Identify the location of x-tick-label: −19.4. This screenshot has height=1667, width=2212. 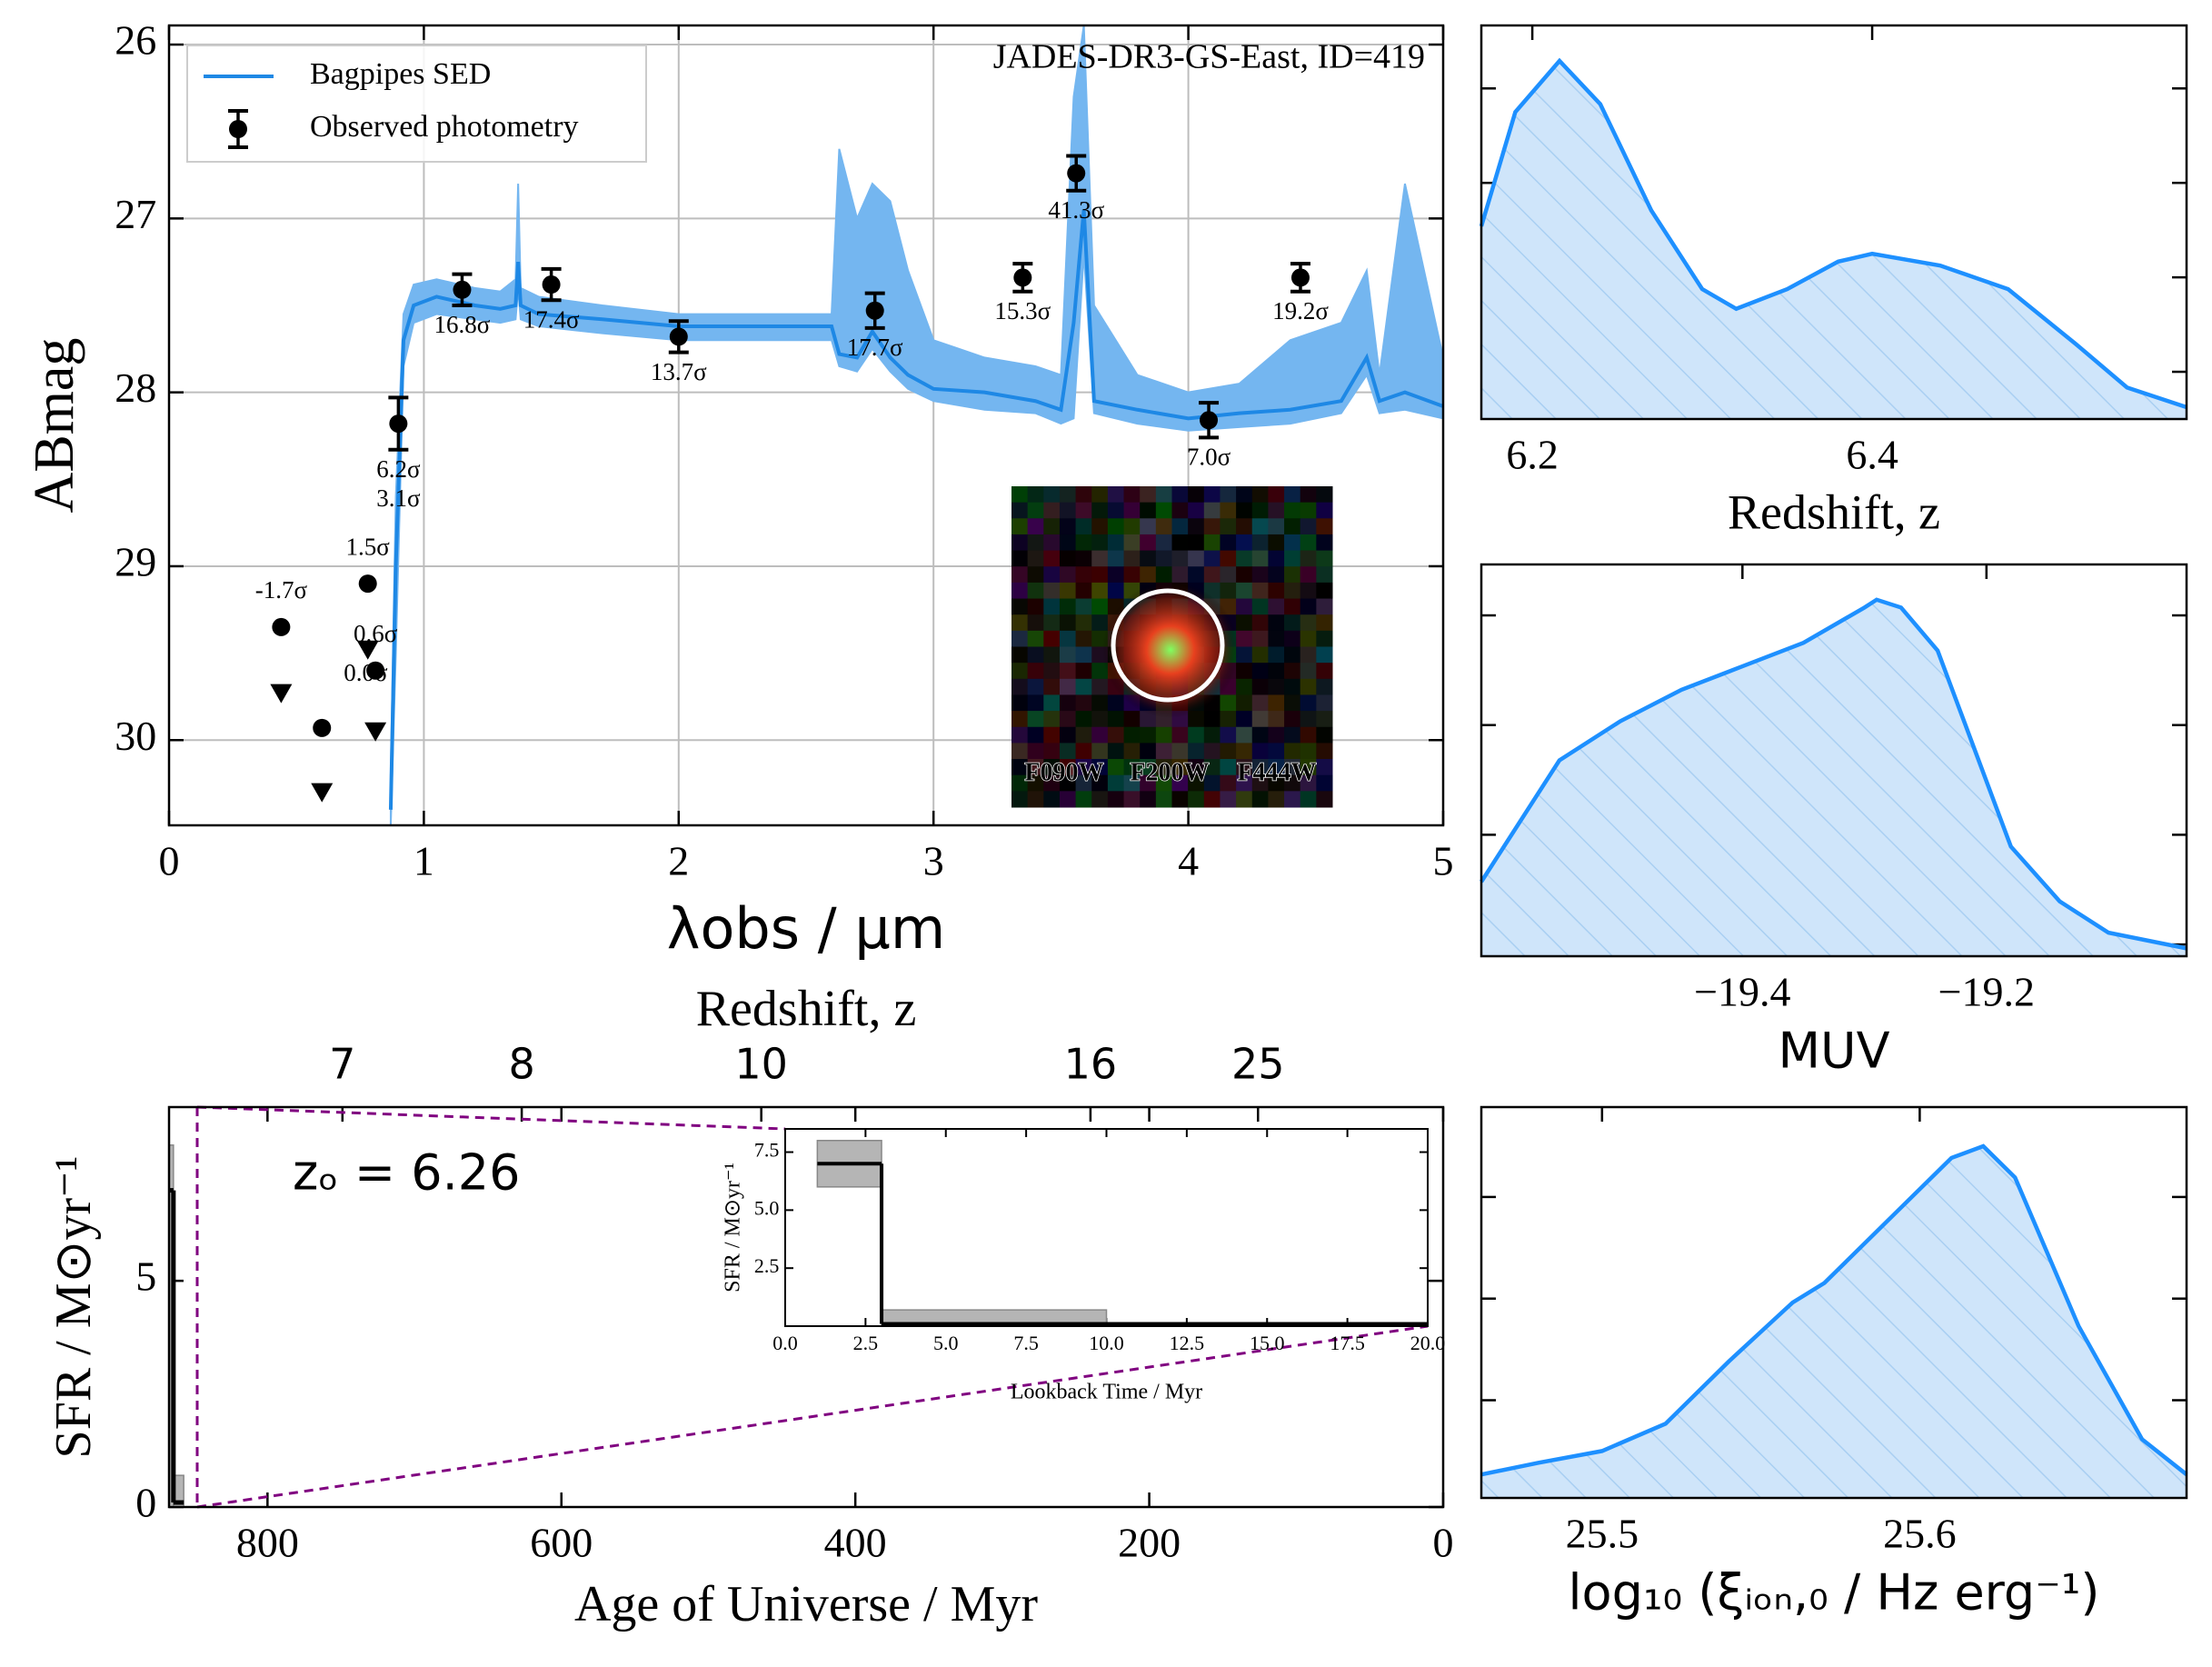
(1742, 991).